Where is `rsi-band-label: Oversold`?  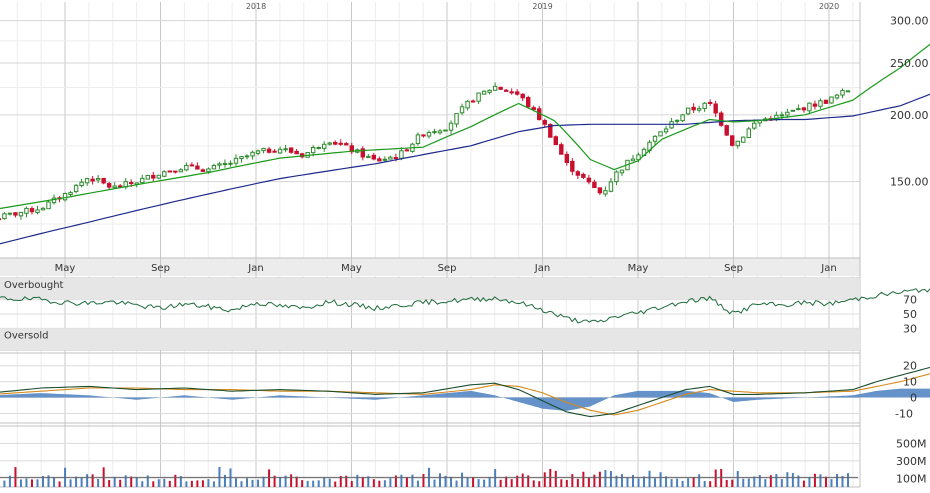
rsi-band-label: Oversold is located at coordinates (26, 335).